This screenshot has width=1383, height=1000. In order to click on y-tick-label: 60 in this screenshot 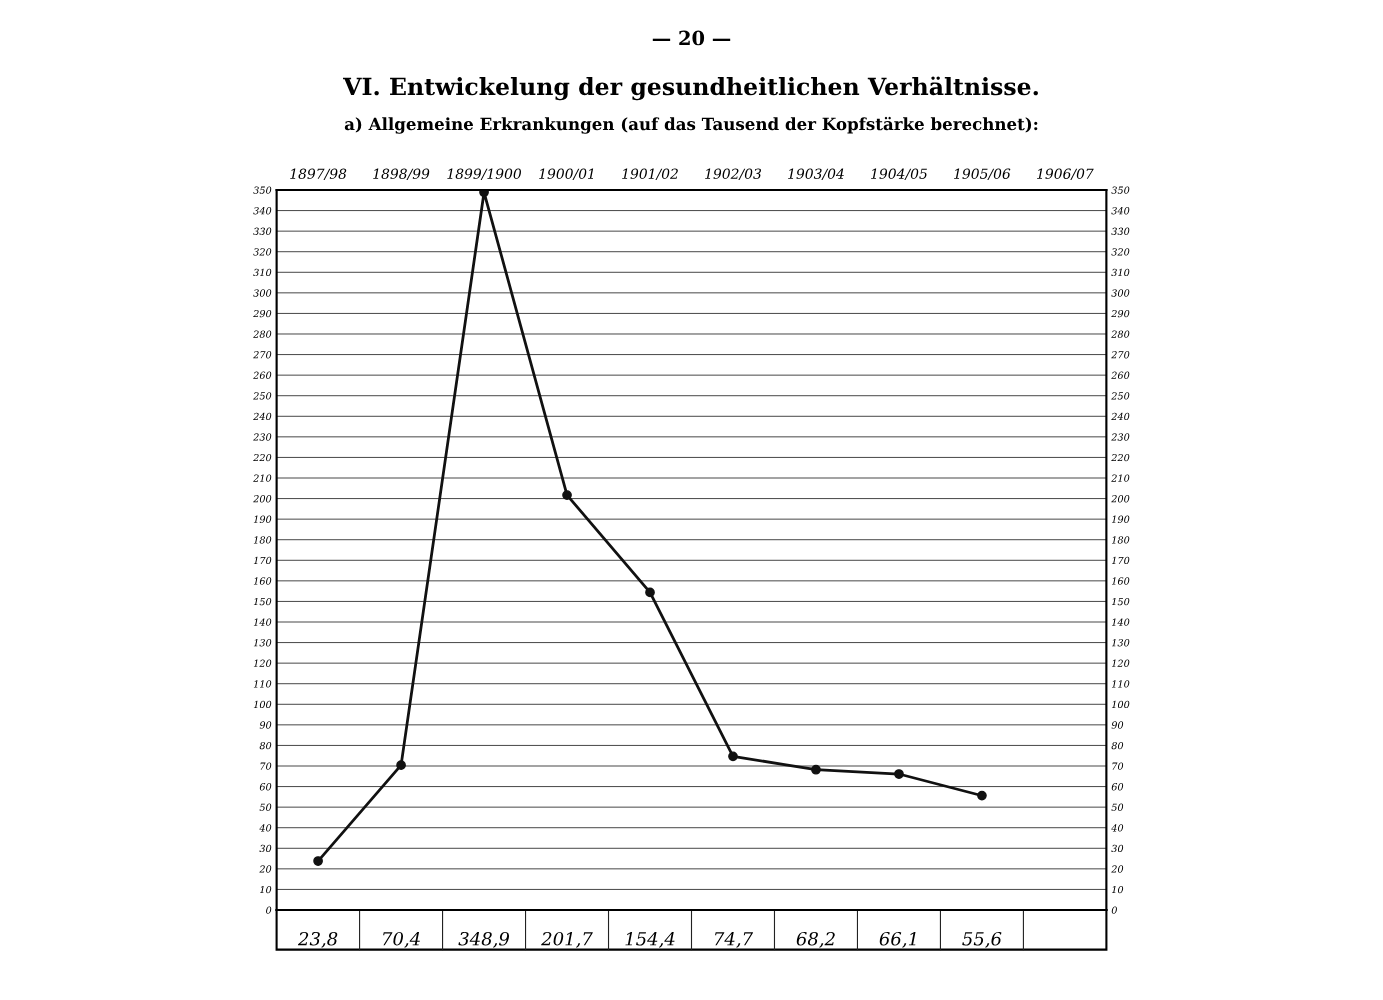, I will do `click(265, 787)`.